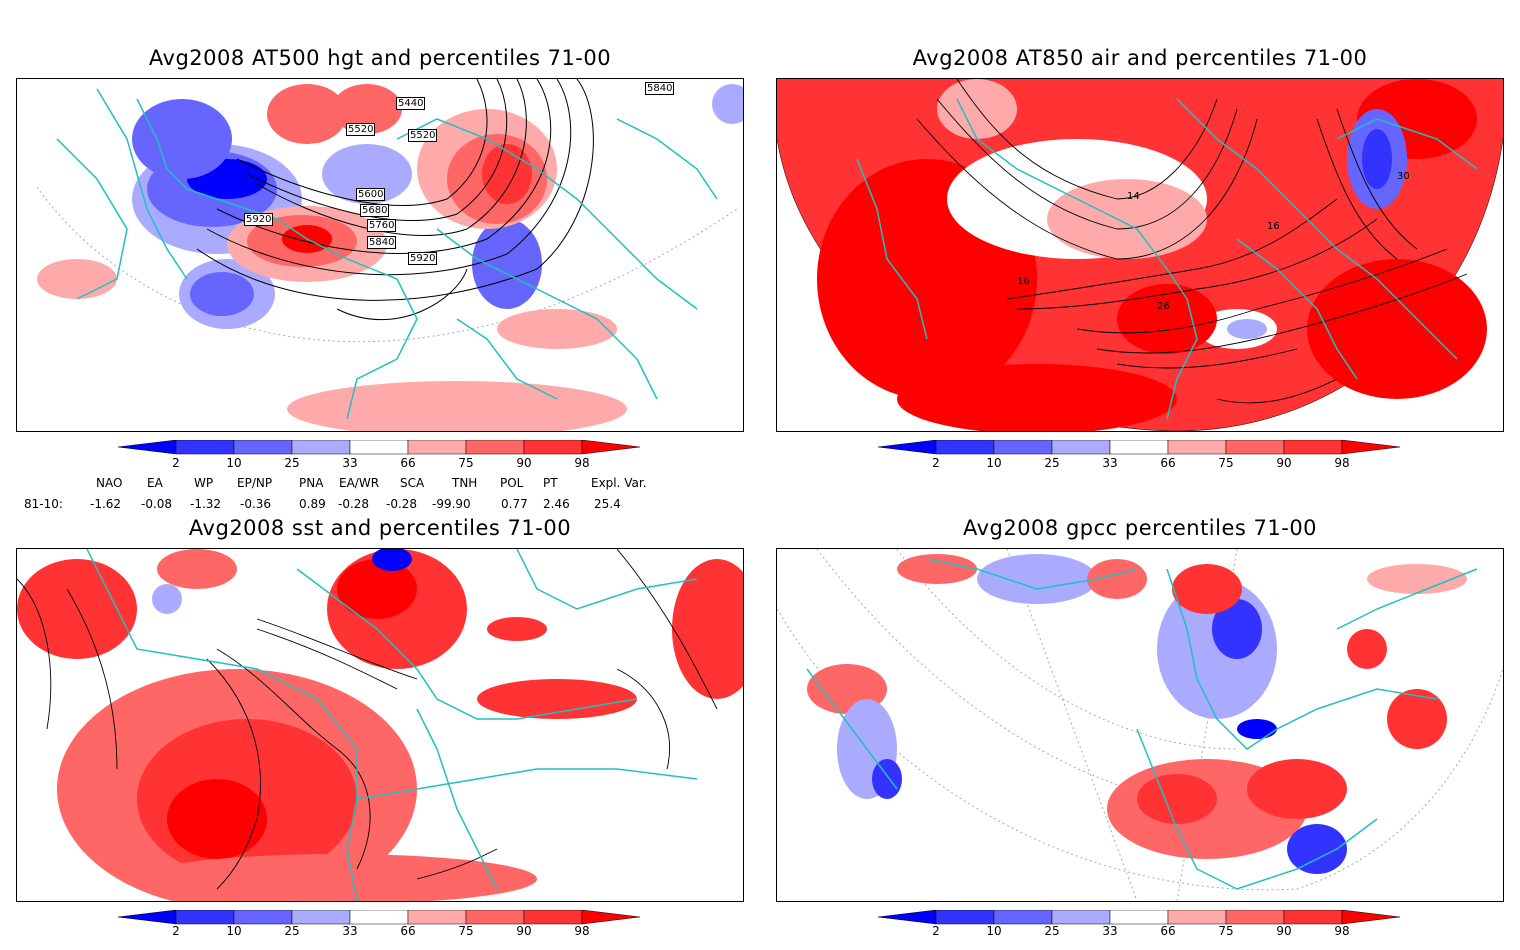 This screenshot has height=950, width=1520. Describe the element at coordinates (1342, 463) in the screenshot. I see `cbar2-tick-98: 98` at that location.